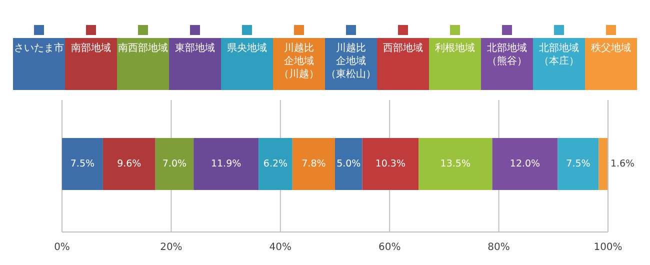 The width and height of the screenshot is (650, 265). Describe the element at coordinates (91, 48) in the screenshot. I see `legend-label: 南部地域` at that location.